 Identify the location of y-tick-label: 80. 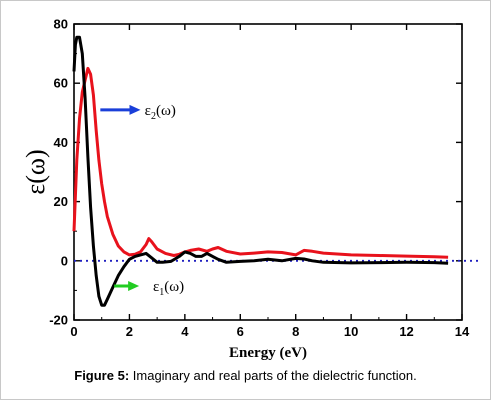
(61, 24).